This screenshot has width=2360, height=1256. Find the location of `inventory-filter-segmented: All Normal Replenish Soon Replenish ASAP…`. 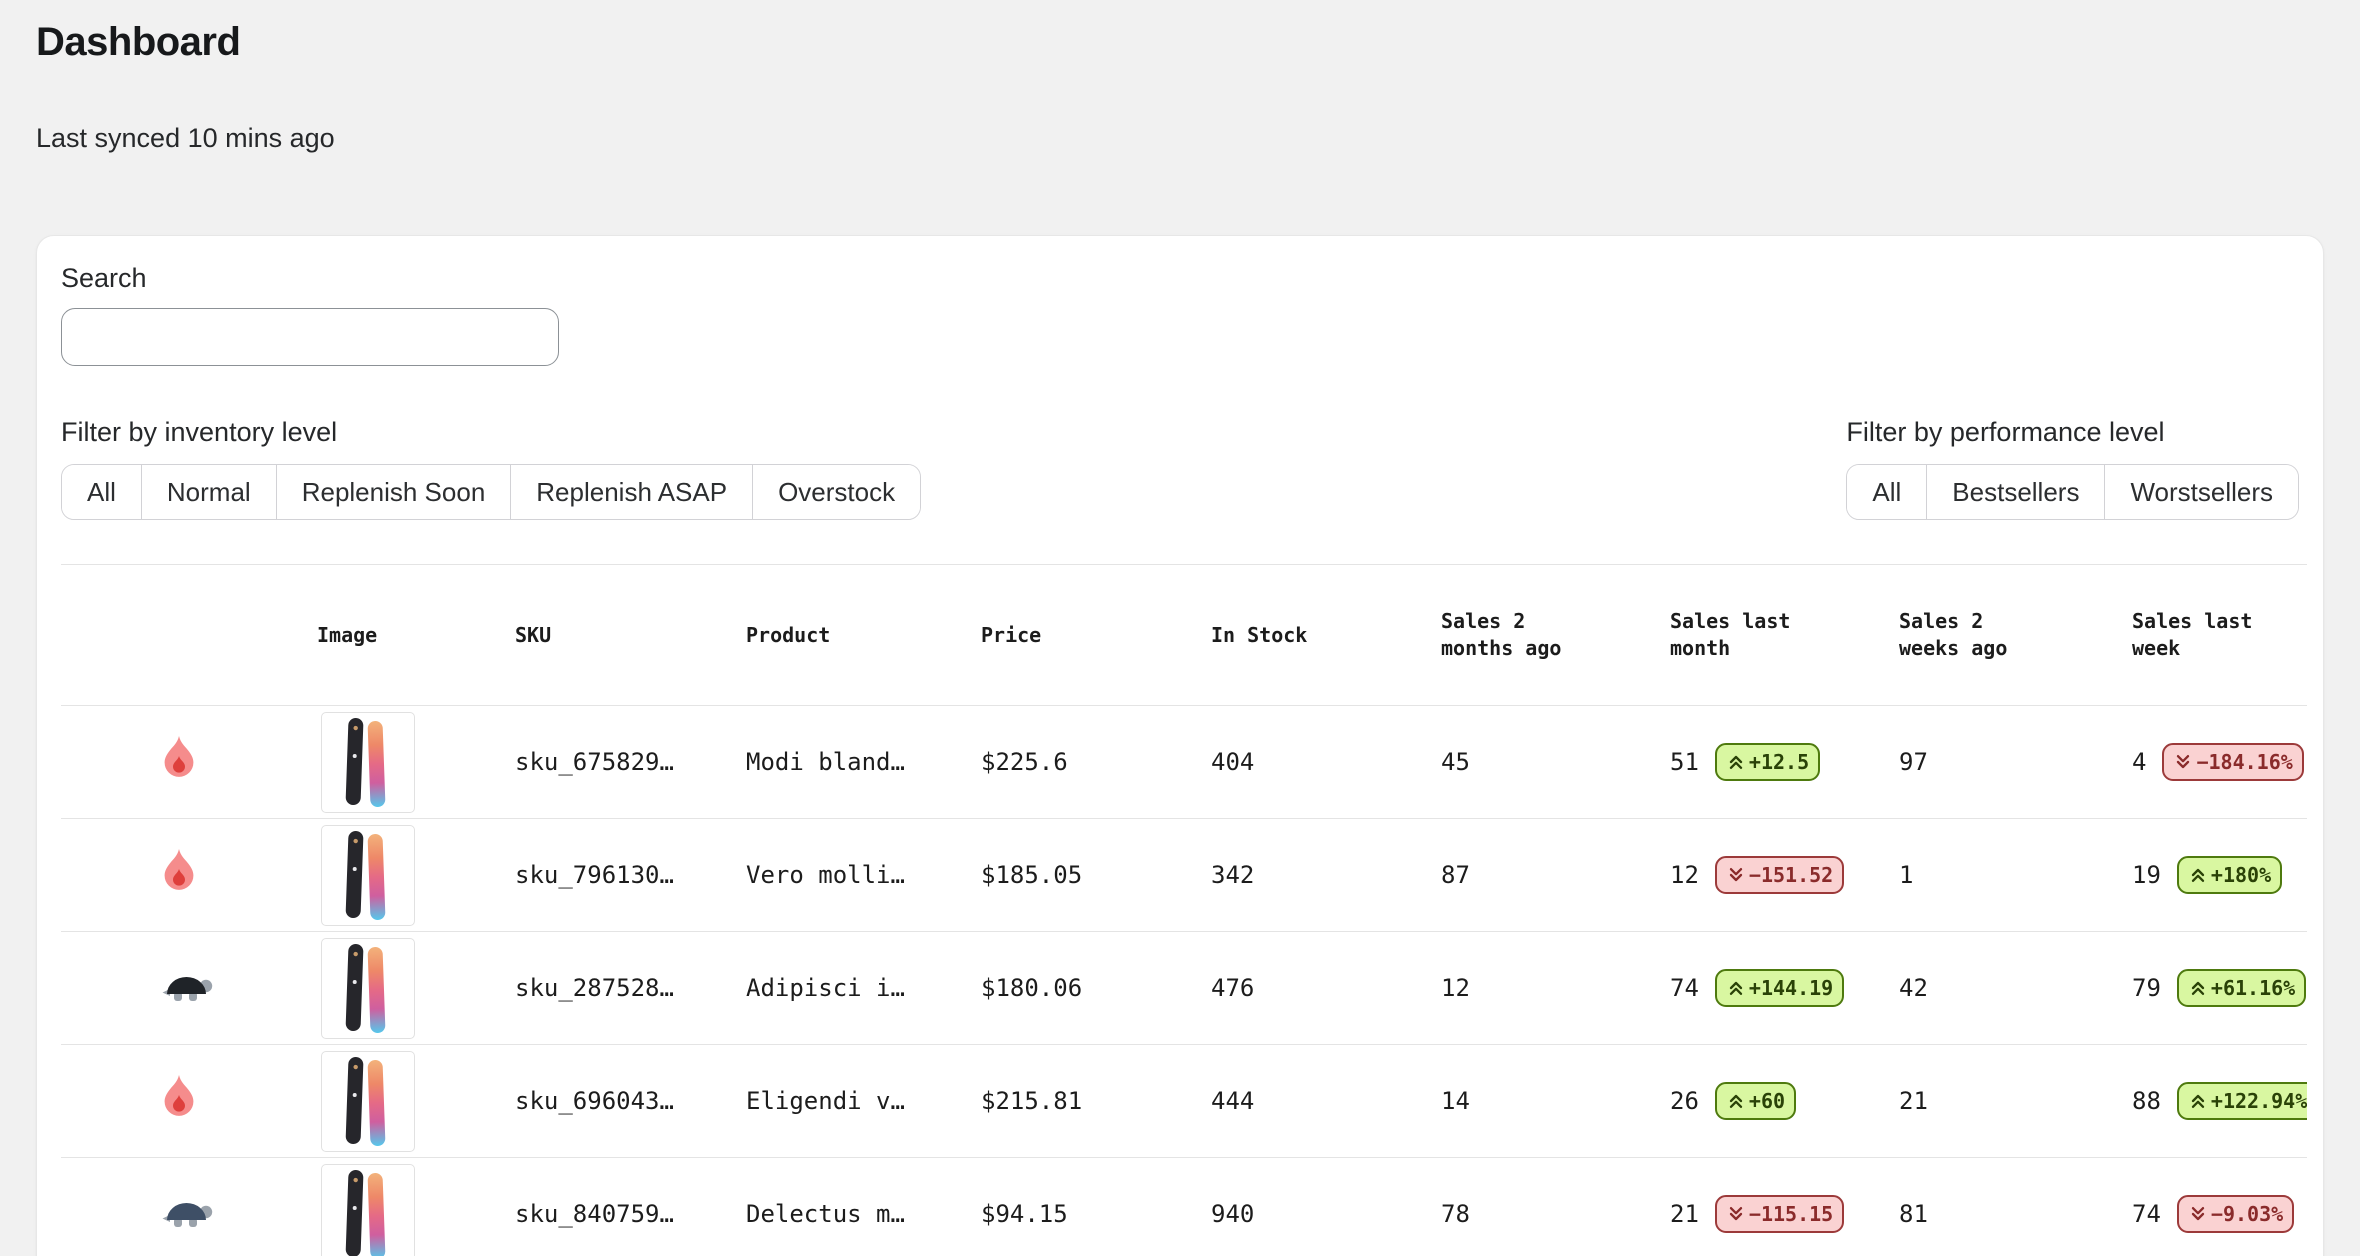

inventory-filter-segmented: All Normal Replenish Soon Replenish ASAP… is located at coordinates (491, 492).